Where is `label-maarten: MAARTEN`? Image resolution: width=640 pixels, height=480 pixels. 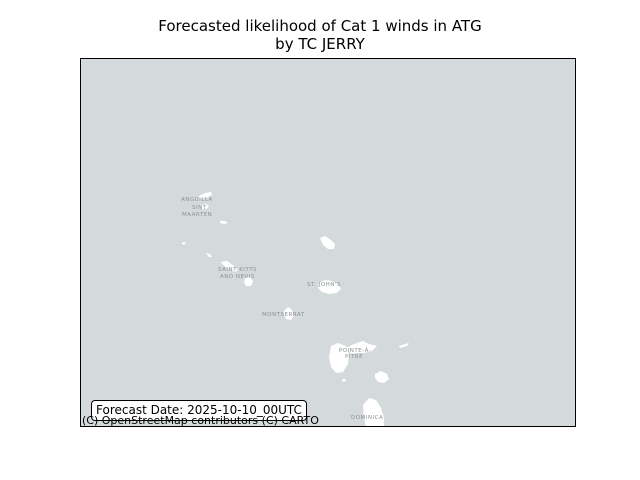 label-maarten: MAARTEN is located at coordinates (197, 215).